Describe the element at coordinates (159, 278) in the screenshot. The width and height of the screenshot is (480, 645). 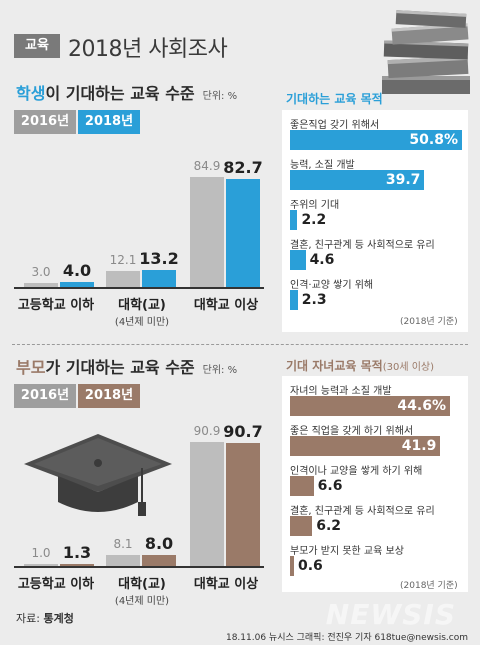
I see `student-bar-1-2018` at that location.